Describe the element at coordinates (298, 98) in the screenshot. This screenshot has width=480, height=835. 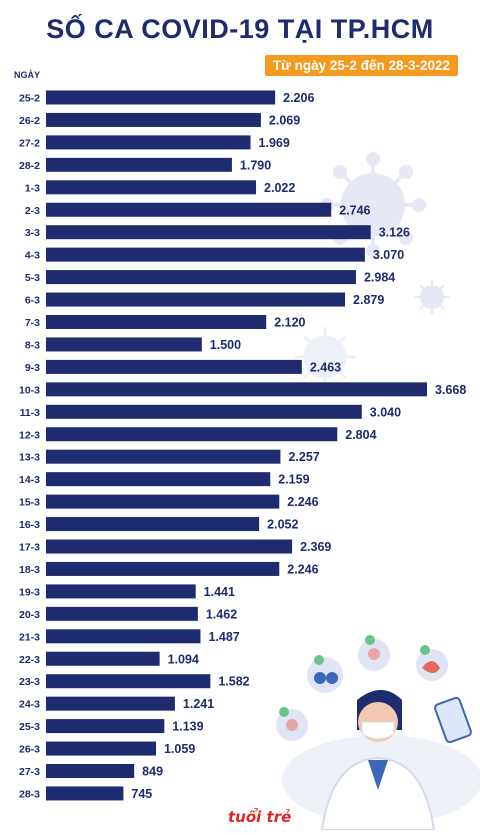
I see `value-label: 2.206` at that location.